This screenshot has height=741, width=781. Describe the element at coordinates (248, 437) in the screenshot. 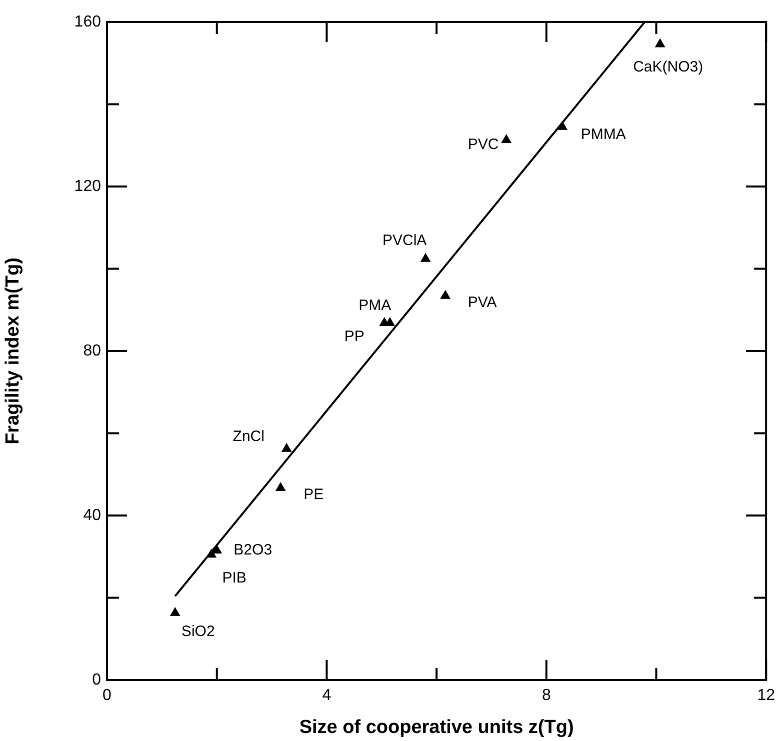

I see `annotation: ZnCl` at that location.